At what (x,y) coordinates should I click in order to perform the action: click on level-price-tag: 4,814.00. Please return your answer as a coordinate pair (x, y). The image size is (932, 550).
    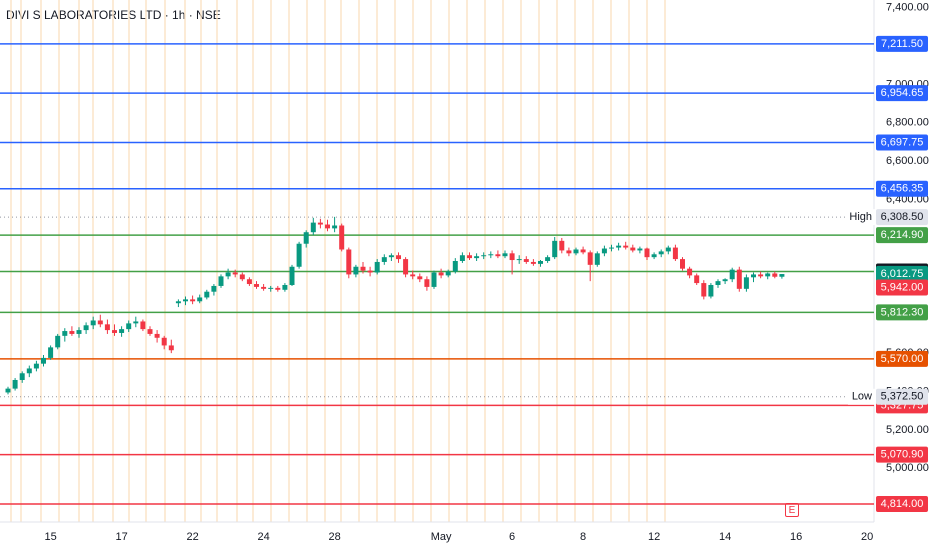
    Looking at the image, I should click on (902, 504).